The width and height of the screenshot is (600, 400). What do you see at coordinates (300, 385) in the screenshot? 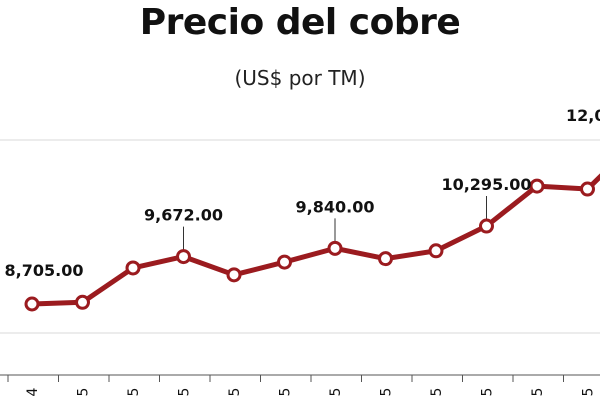
I see `x-axis: 4 5 5 5 5 5 5 5 5 5 5 5` at bounding box center [300, 385].